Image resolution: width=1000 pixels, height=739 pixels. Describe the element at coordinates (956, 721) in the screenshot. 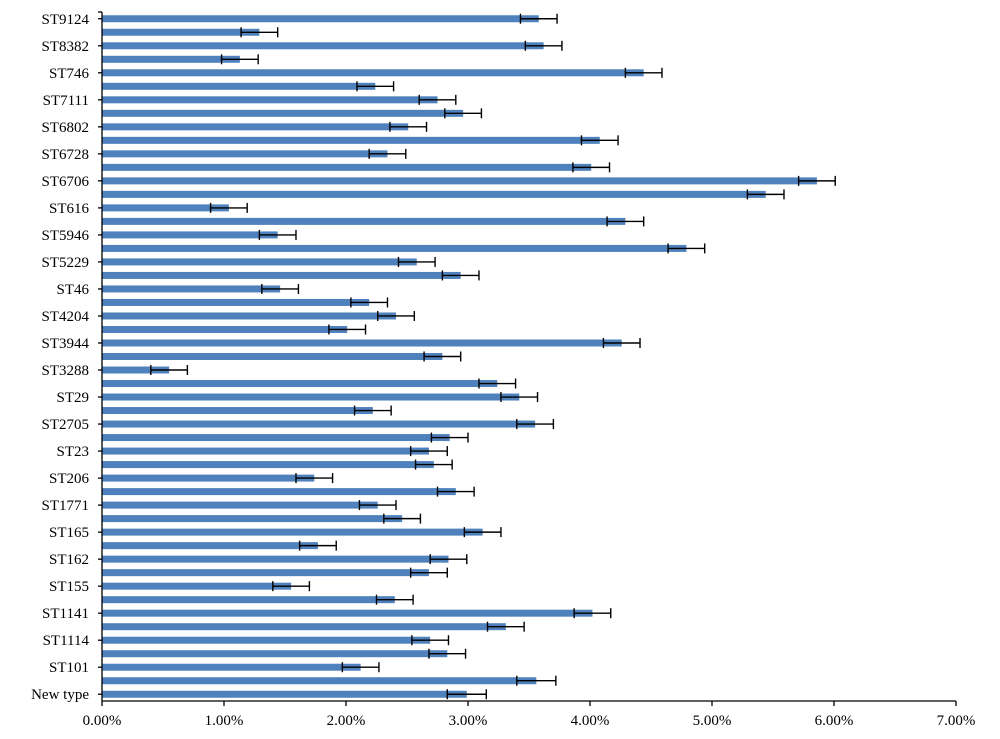

I see `x-tick-label: 7.00%` at that location.